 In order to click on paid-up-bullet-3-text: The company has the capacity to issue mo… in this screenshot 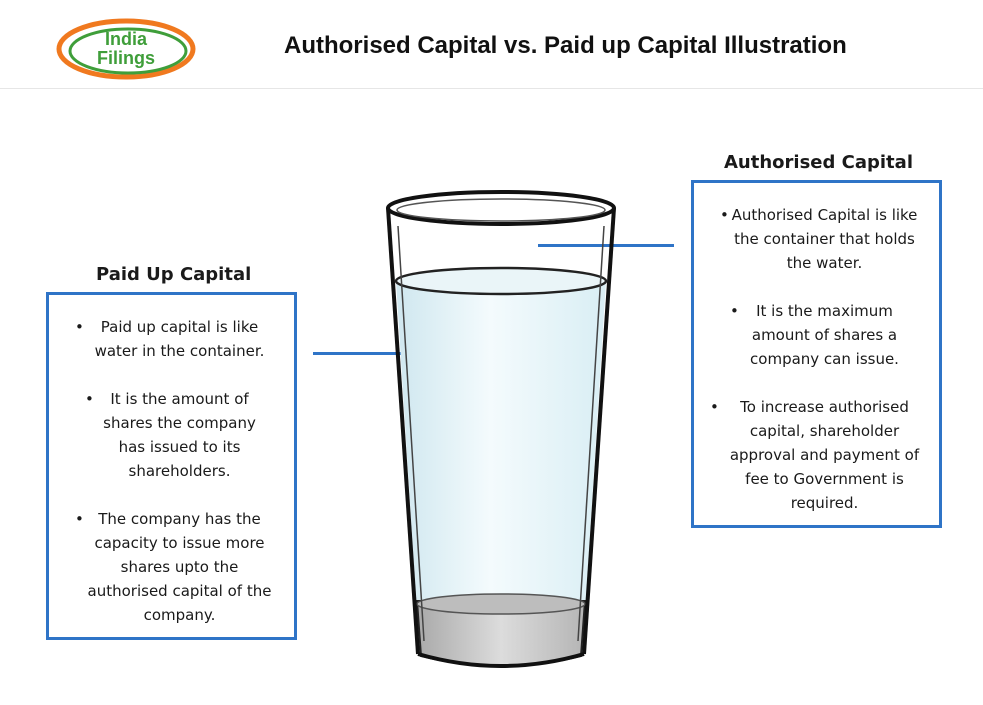, I will do `click(179, 567)`.